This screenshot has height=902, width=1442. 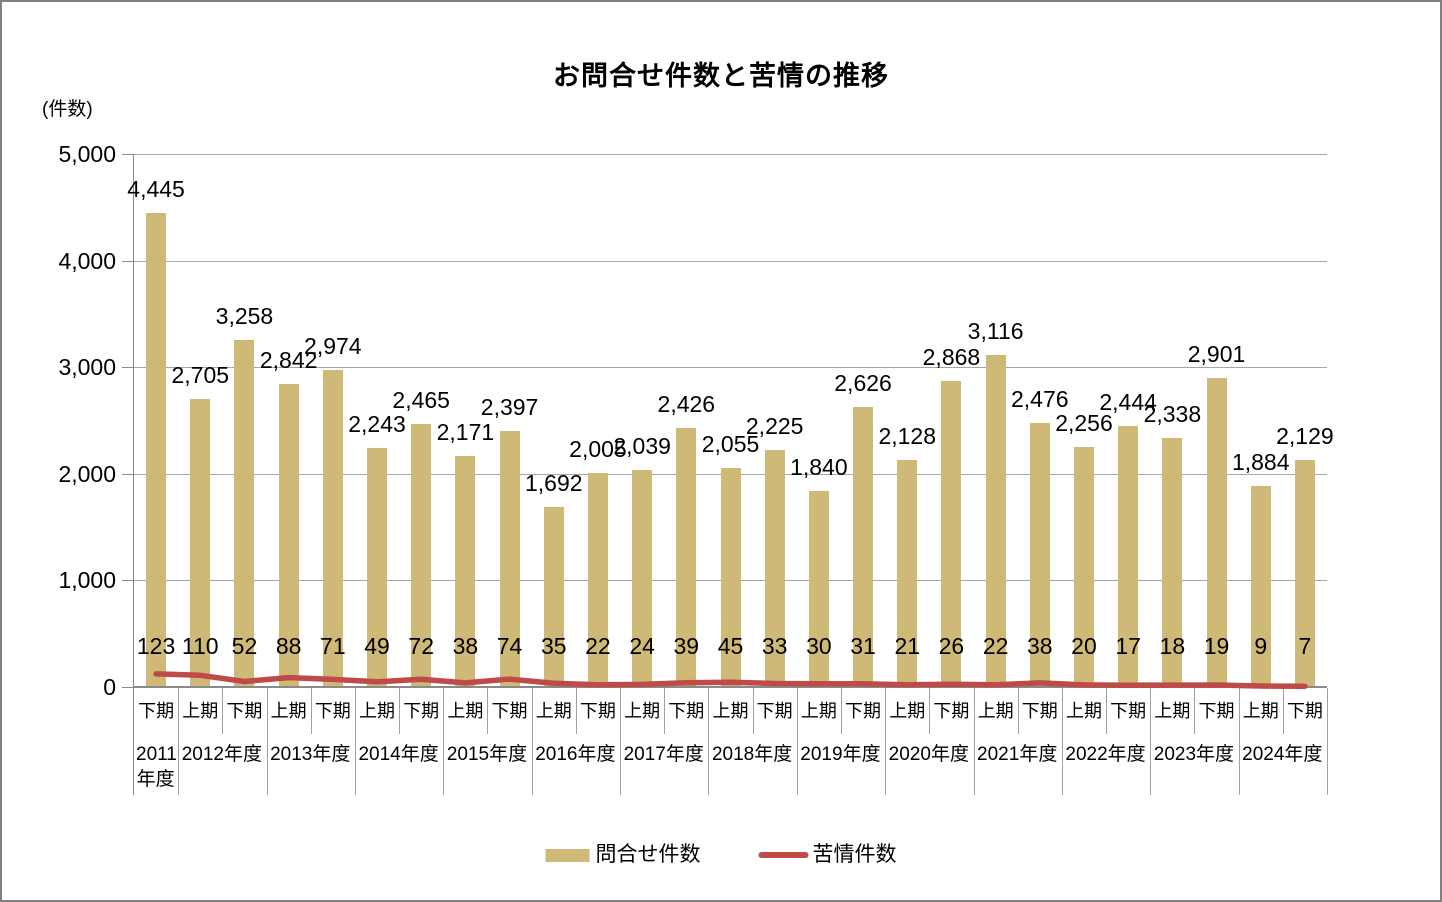 What do you see at coordinates (1216, 353) in the screenshot?
I see `bar-value-label: 2,901` at bounding box center [1216, 353].